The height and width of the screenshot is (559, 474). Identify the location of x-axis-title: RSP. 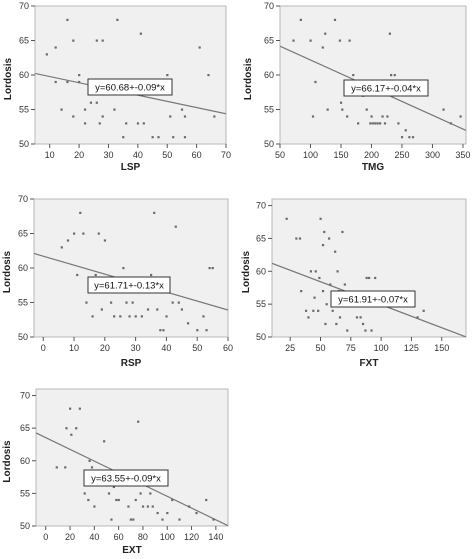
(131, 363).